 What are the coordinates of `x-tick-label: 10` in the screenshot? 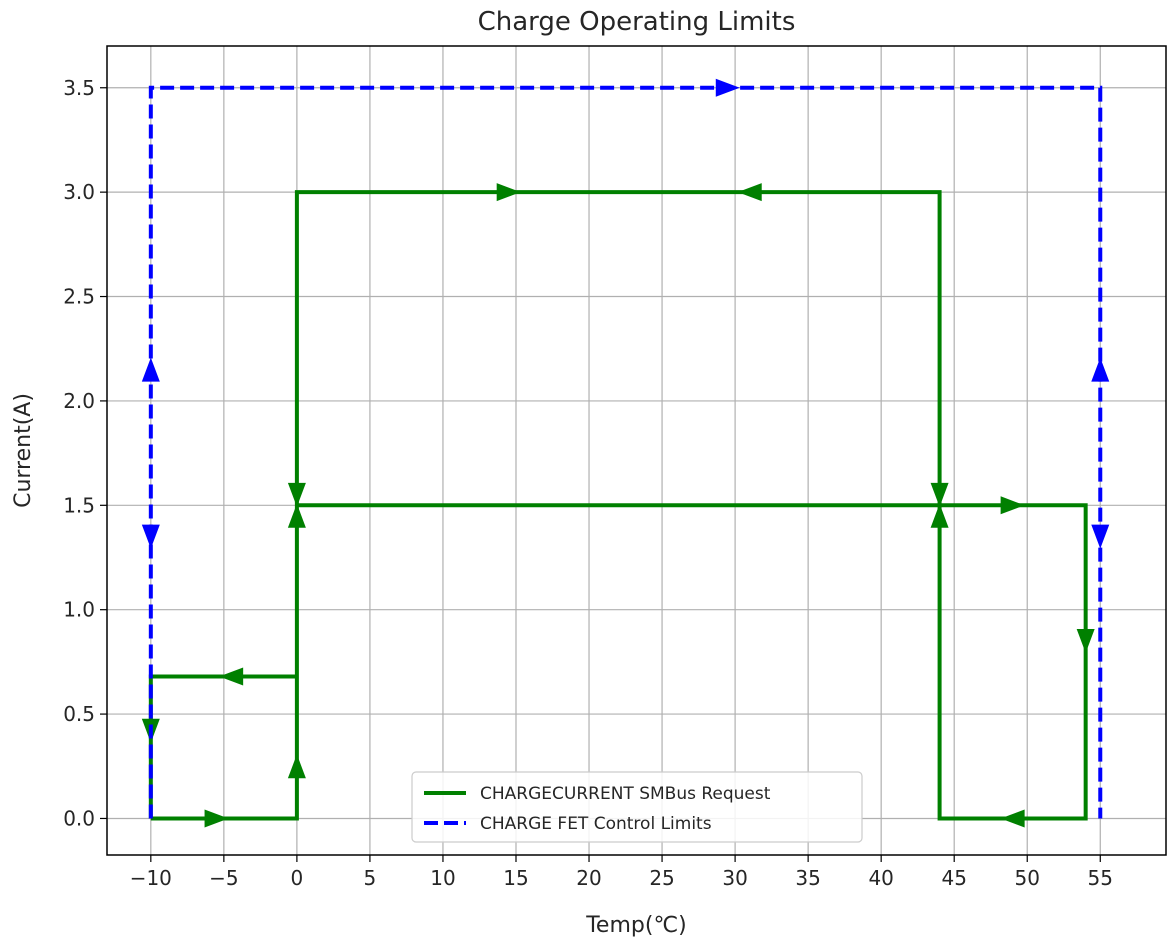 It's located at (442, 878).